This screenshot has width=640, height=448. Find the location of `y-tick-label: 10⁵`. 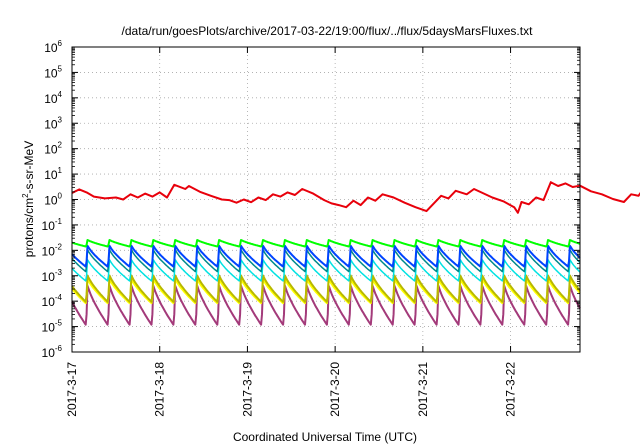

y-tick-label: 10⁵ is located at coordinates (53, 72).